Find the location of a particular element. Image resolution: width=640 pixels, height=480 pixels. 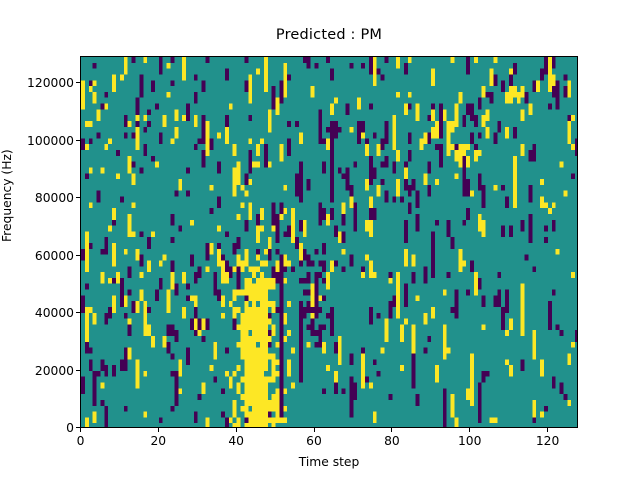

xtick-label-3: 60 is located at coordinates (314, 441).